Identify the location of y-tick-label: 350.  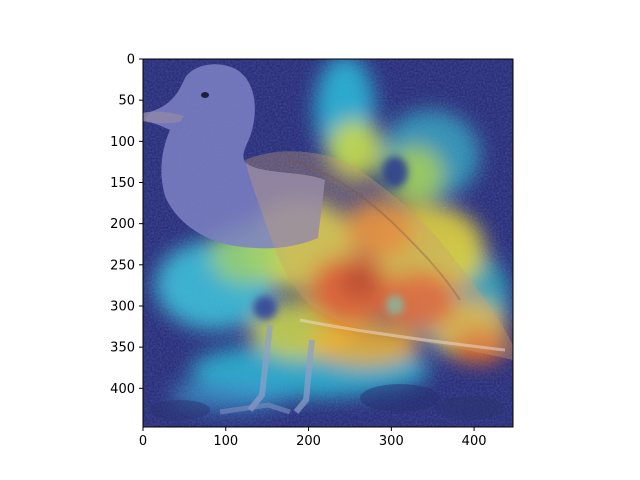
(122, 348).